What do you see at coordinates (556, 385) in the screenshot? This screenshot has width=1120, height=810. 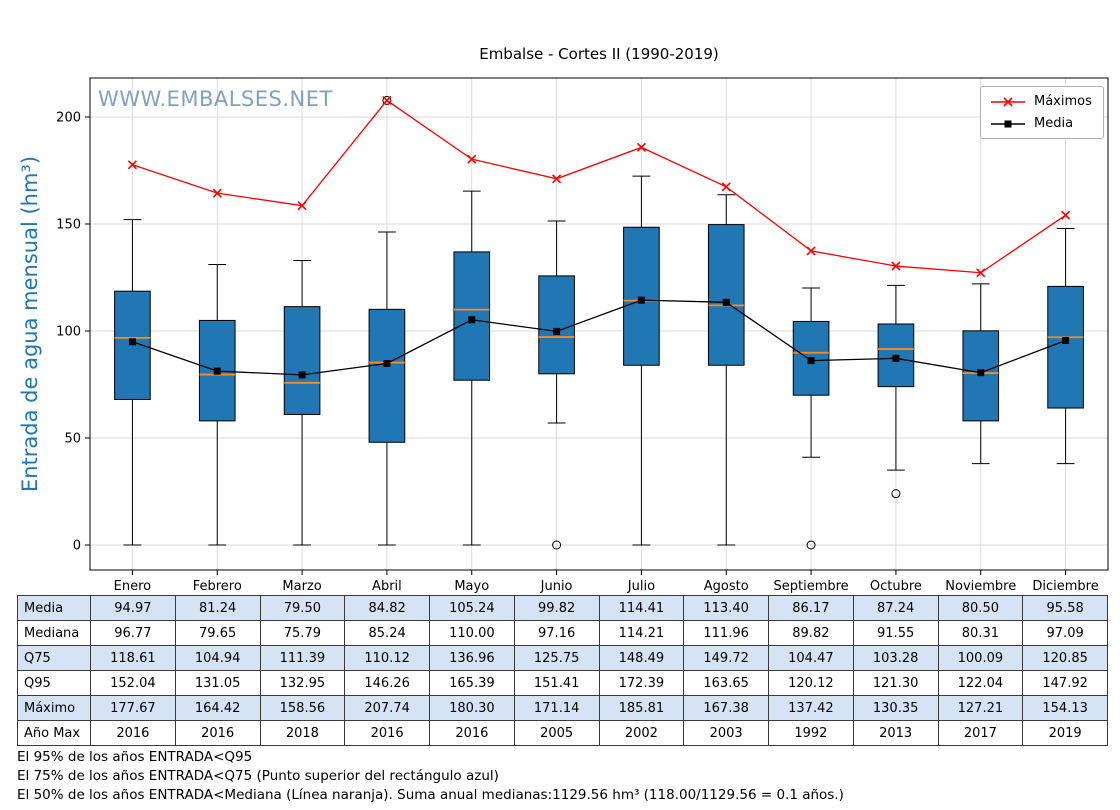 I see `box-junio` at bounding box center [556, 385].